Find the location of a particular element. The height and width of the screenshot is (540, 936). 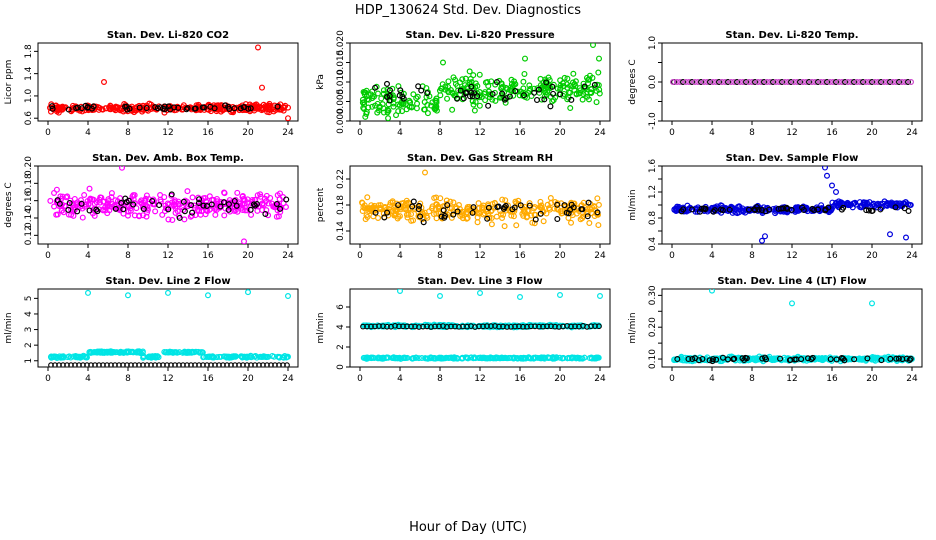

y-tick-label: 0.8 is located at coordinates (653, 218).